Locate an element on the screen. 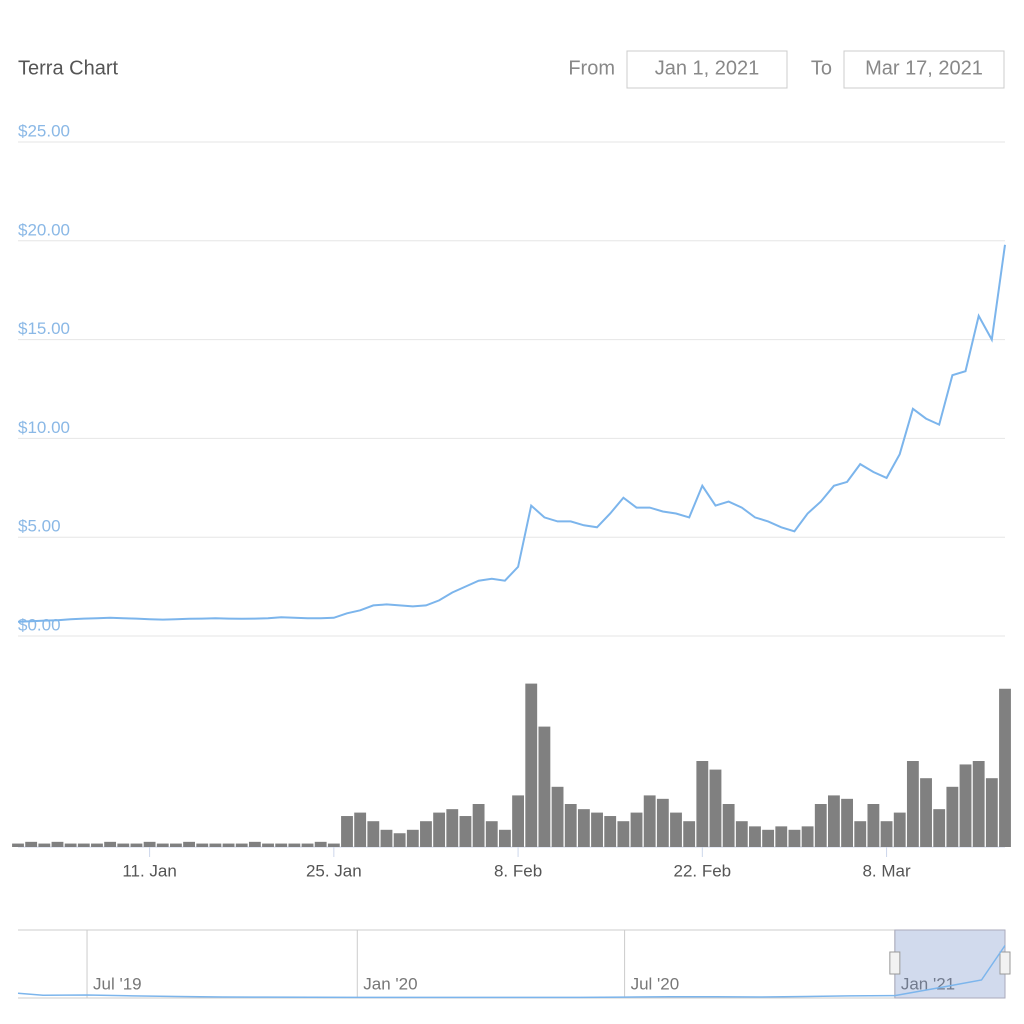 The height and width of the screenshot is (1024, 1024). from-input is located at coordinates (707, 69).